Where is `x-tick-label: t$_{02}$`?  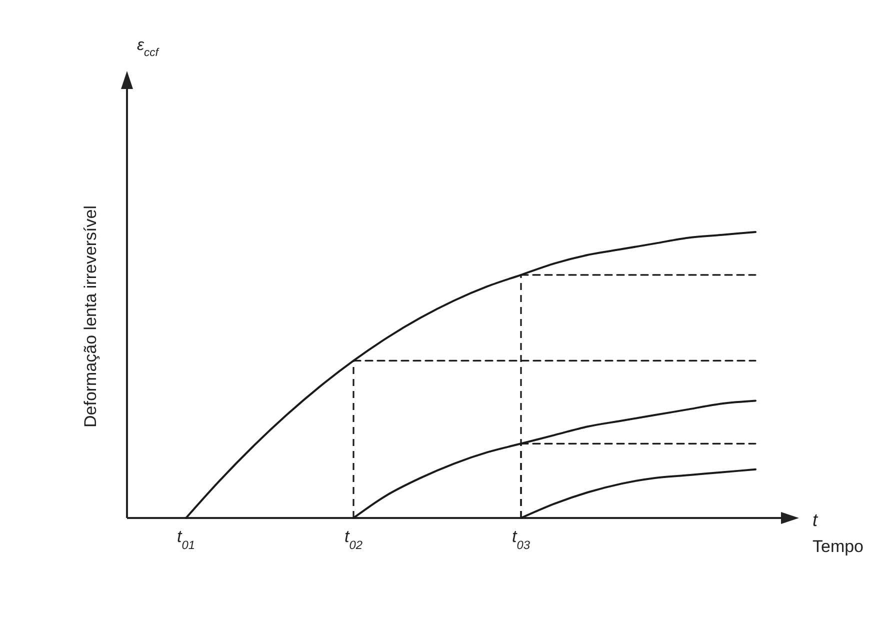 x-tick-label: t$_{02}$ is located at coordinates (353, 539).